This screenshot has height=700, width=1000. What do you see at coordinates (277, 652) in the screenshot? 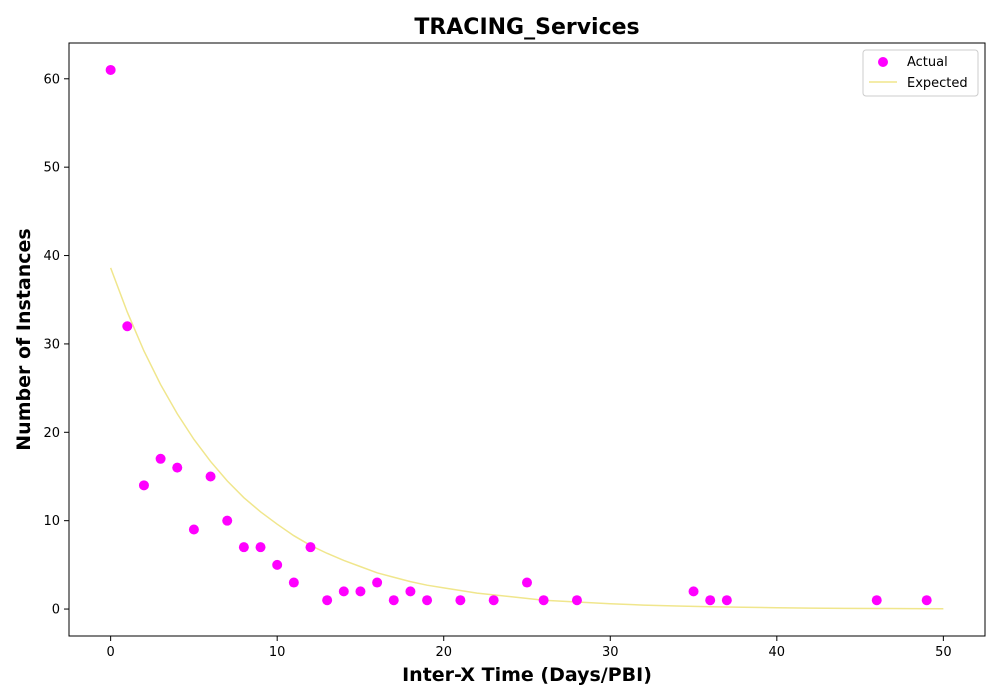
I see `x-tick-label: 10` at bounding box center [277, 652].